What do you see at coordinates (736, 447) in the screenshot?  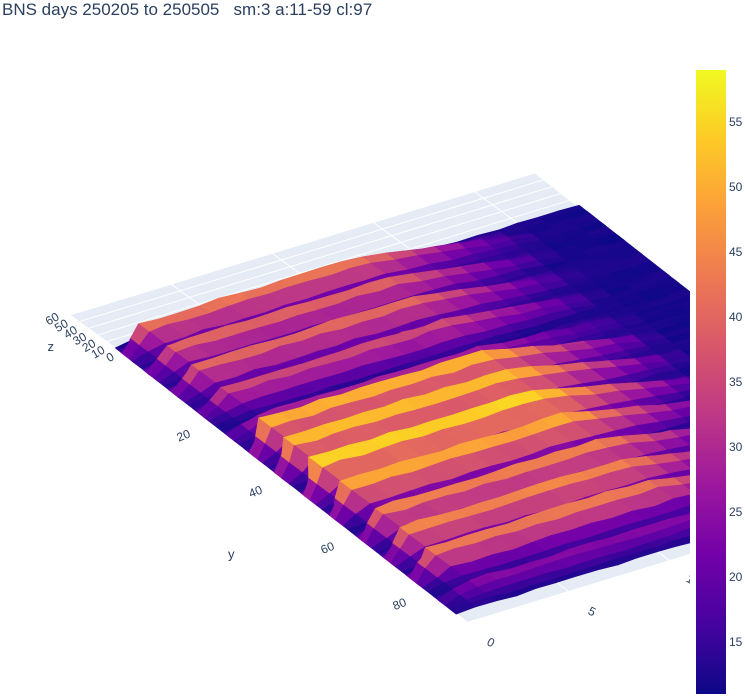 I see `colorbar-tick-label: 30` at bounding box center [736, 447].